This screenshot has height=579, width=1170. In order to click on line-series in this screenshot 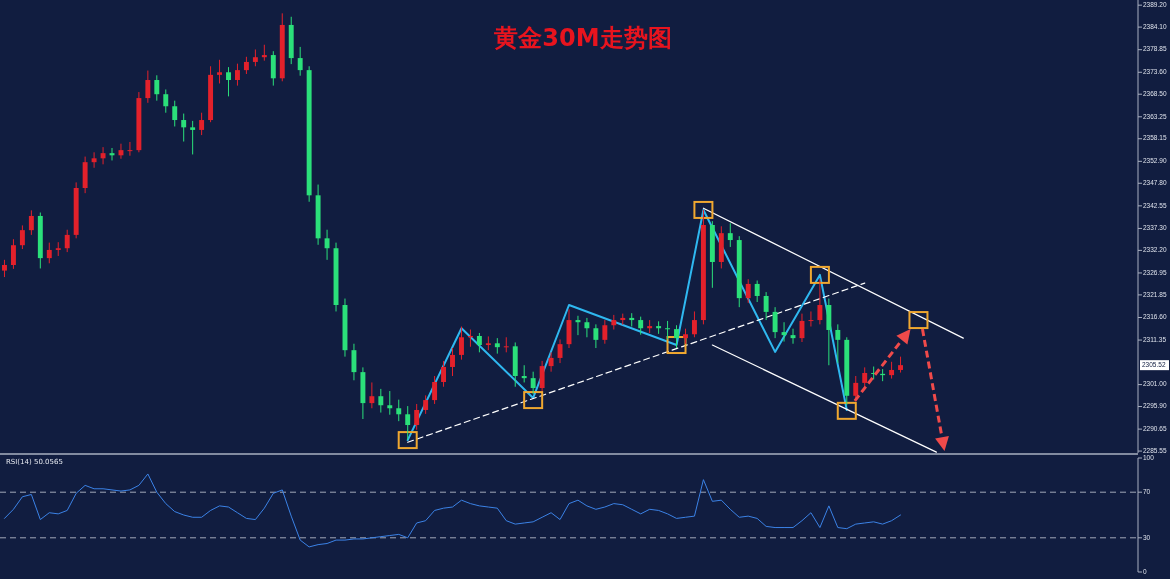, I will do `click(452, 510)`.